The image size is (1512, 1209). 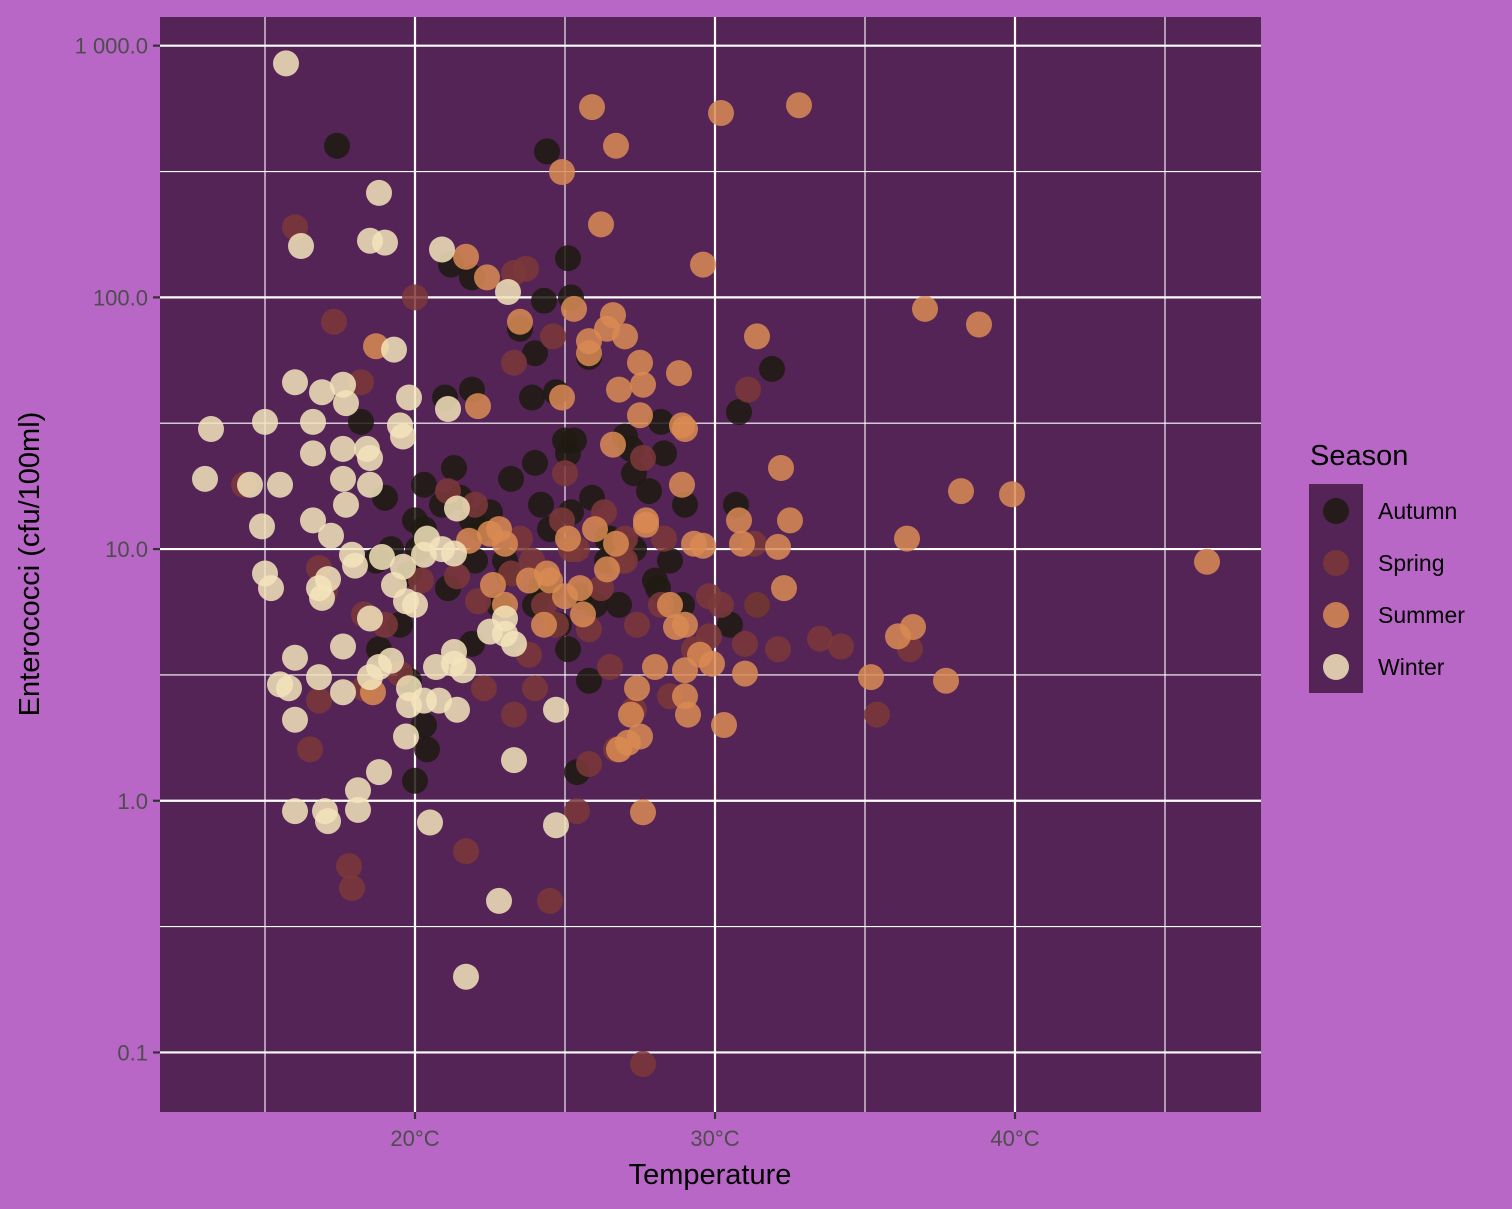 I want to click on legend-key, so click(x=1336, y=667).